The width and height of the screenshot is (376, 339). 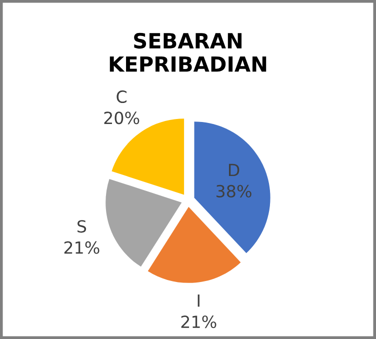 What do you see at coordinates (82, 226) in the screenshot?
I see `slice-label: S` at bounding box center [82, 226].